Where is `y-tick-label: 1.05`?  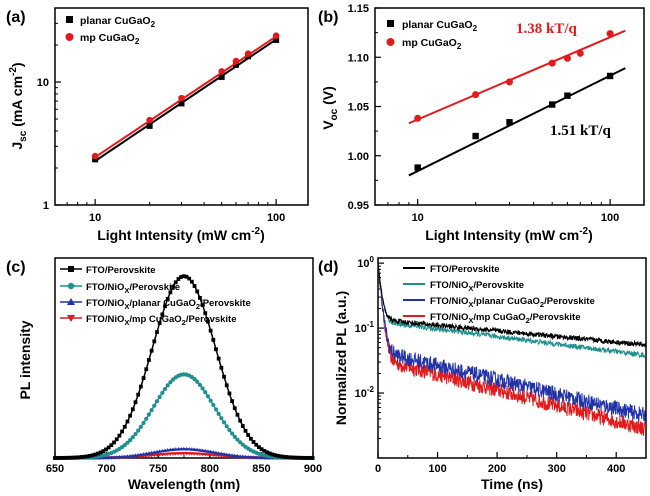 y-tick-label: 1.05 is located at coordinates (358, 108).